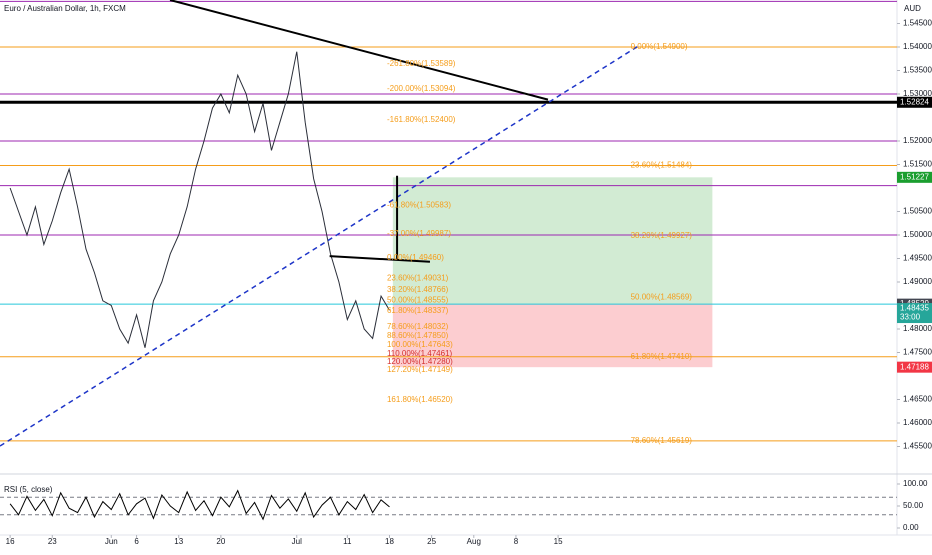  I want to click on fib-label: -261.80%(1.53589), so click(421, 63).